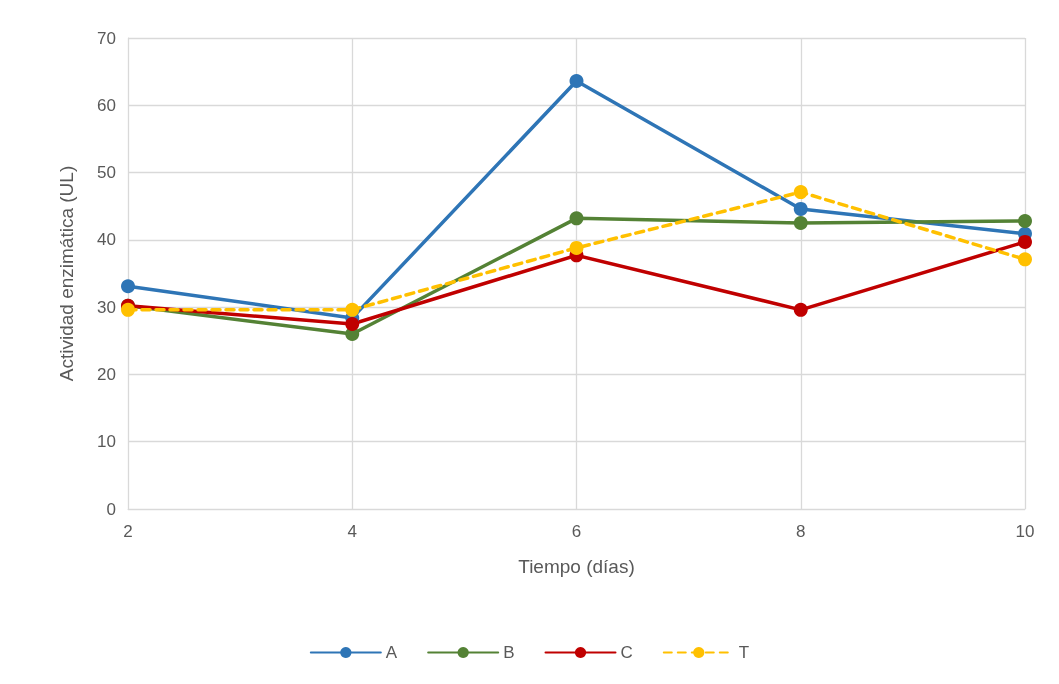 The width and height of the screenshot is (1059, 684). I want to click on legend-label: A, so click(391, 652).